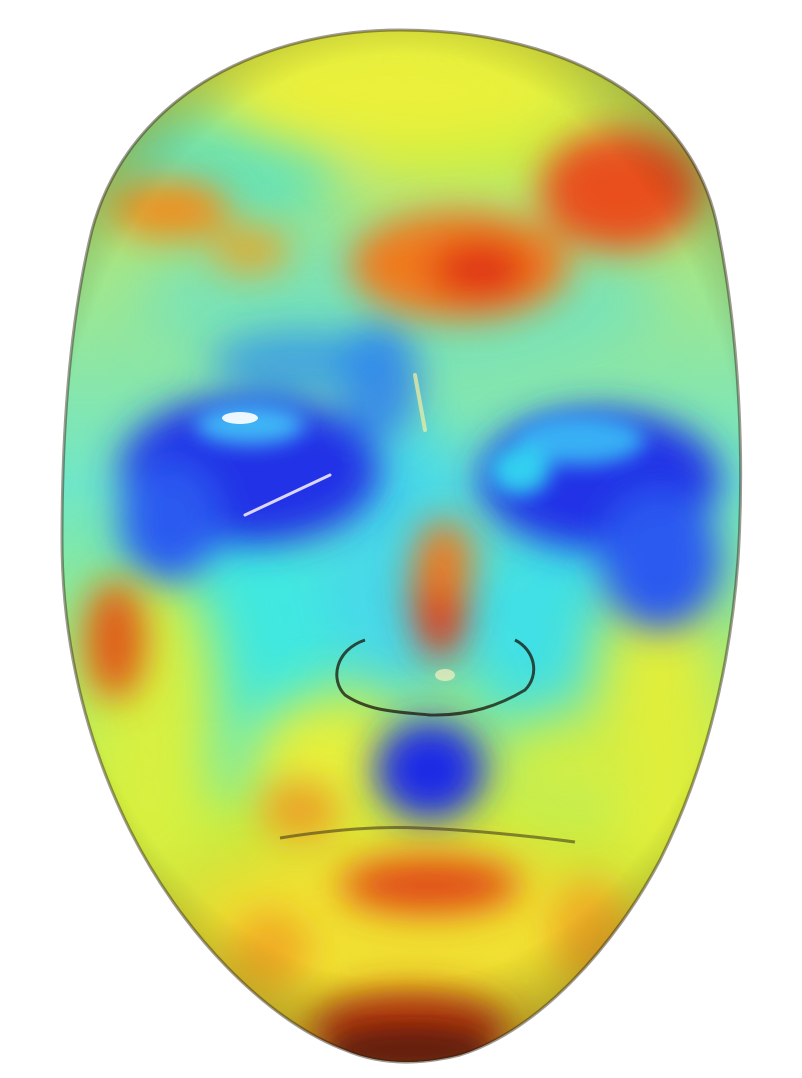 This screenshot has height=1078, width=802. Describe the element at coordinates (427, 834) in the screenshot. I see `mouth-line` at that location.